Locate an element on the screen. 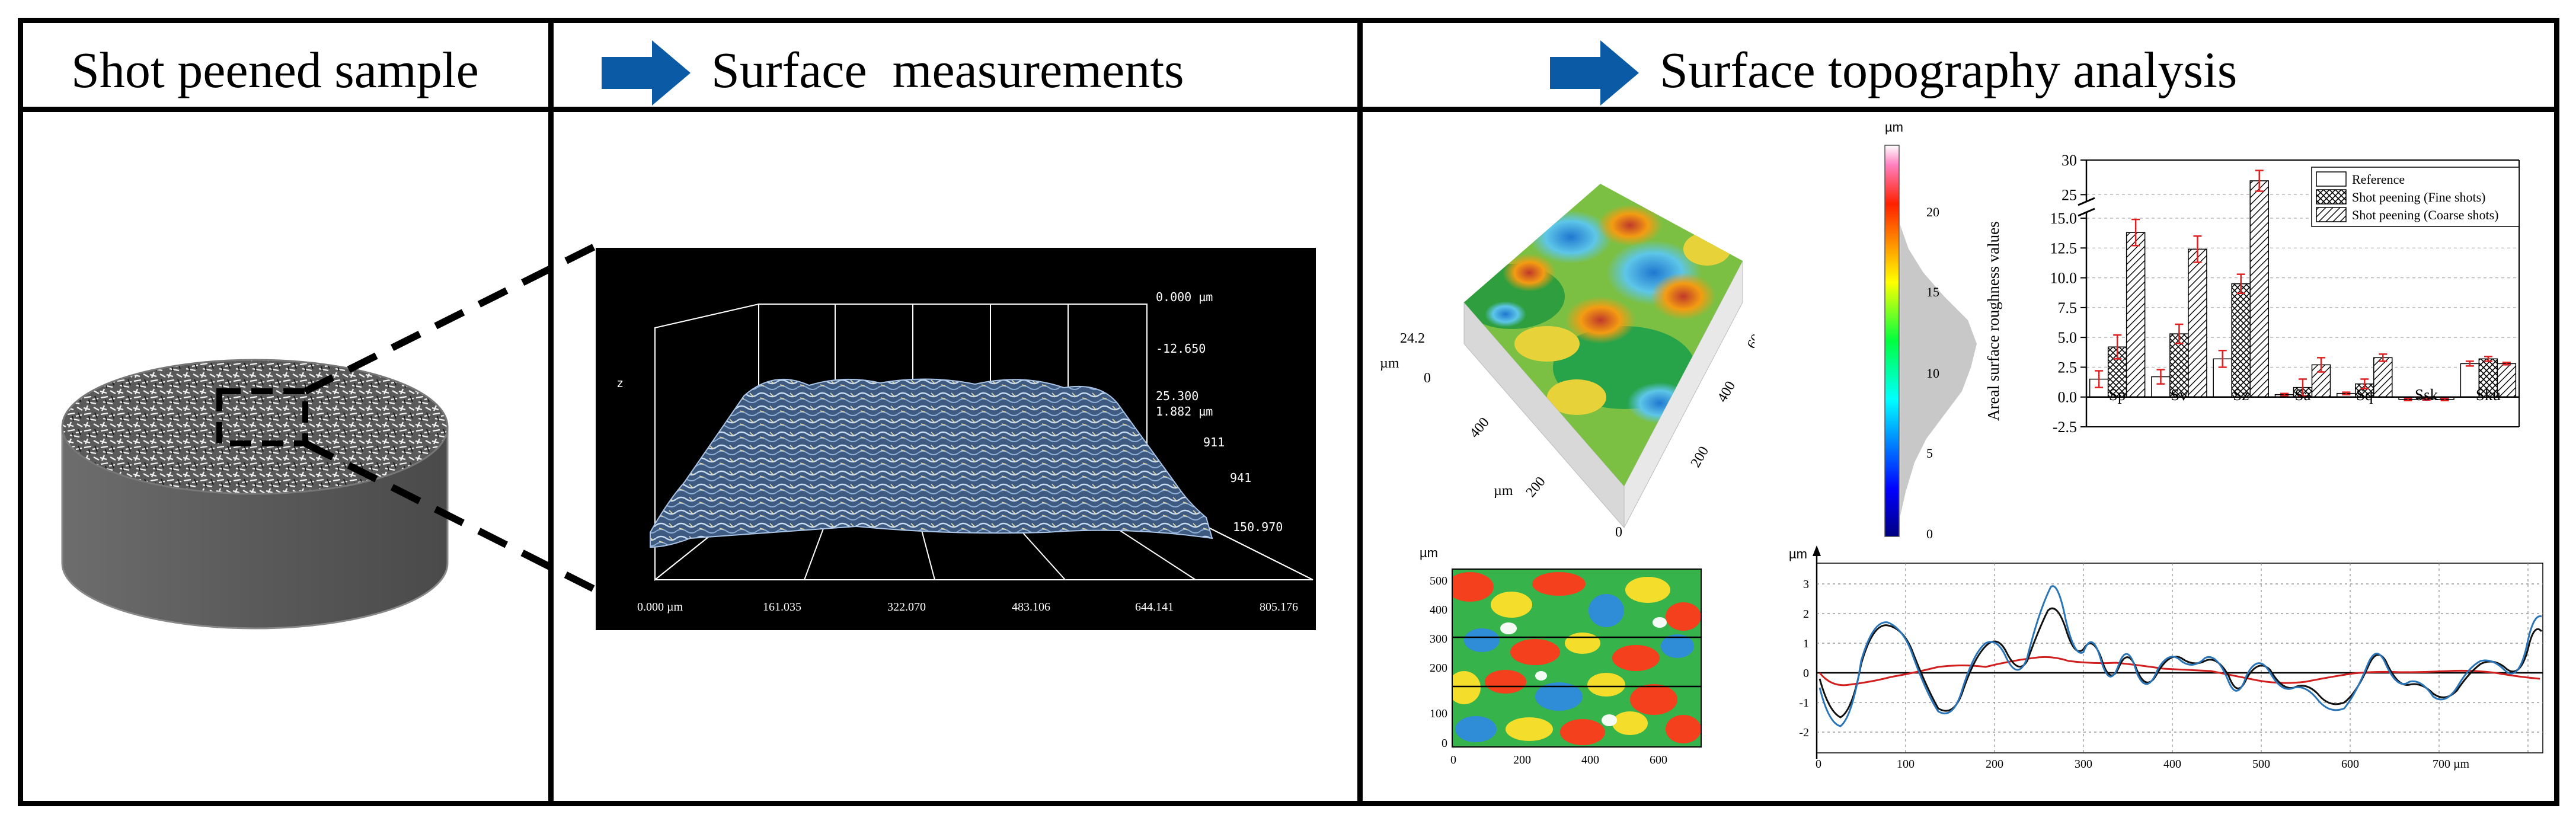 This screenshot has height=824, width=2576. right-arrow-icon is located at coordinates (1594, 73).